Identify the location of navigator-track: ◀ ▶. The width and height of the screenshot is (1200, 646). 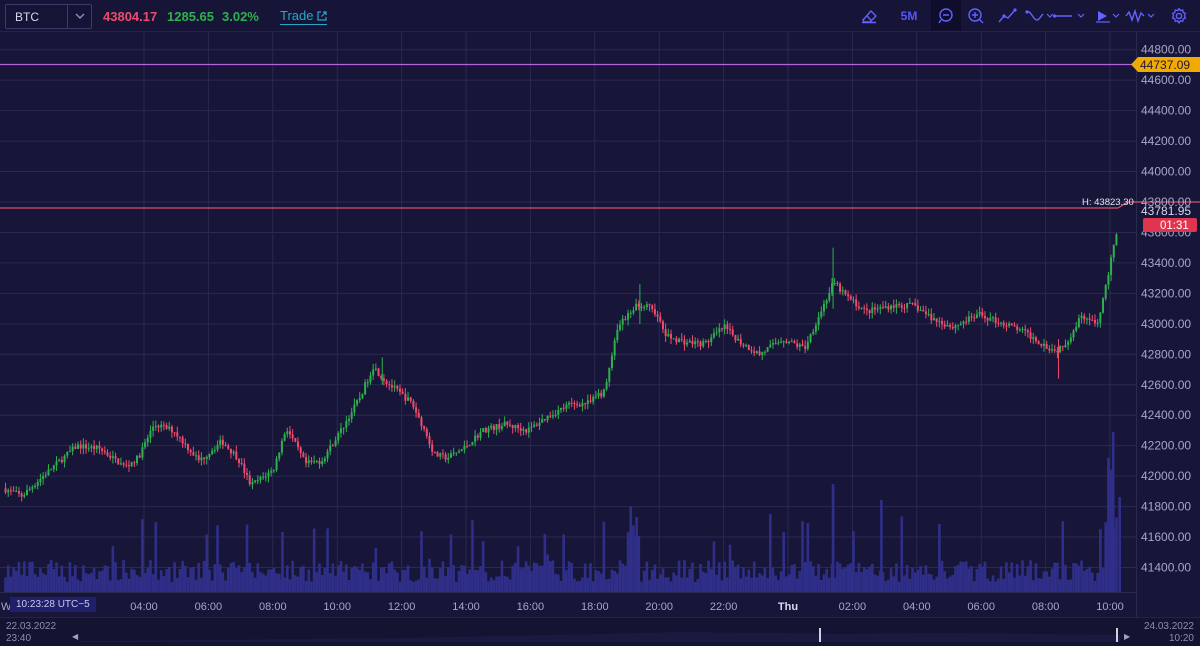
(601, 633).